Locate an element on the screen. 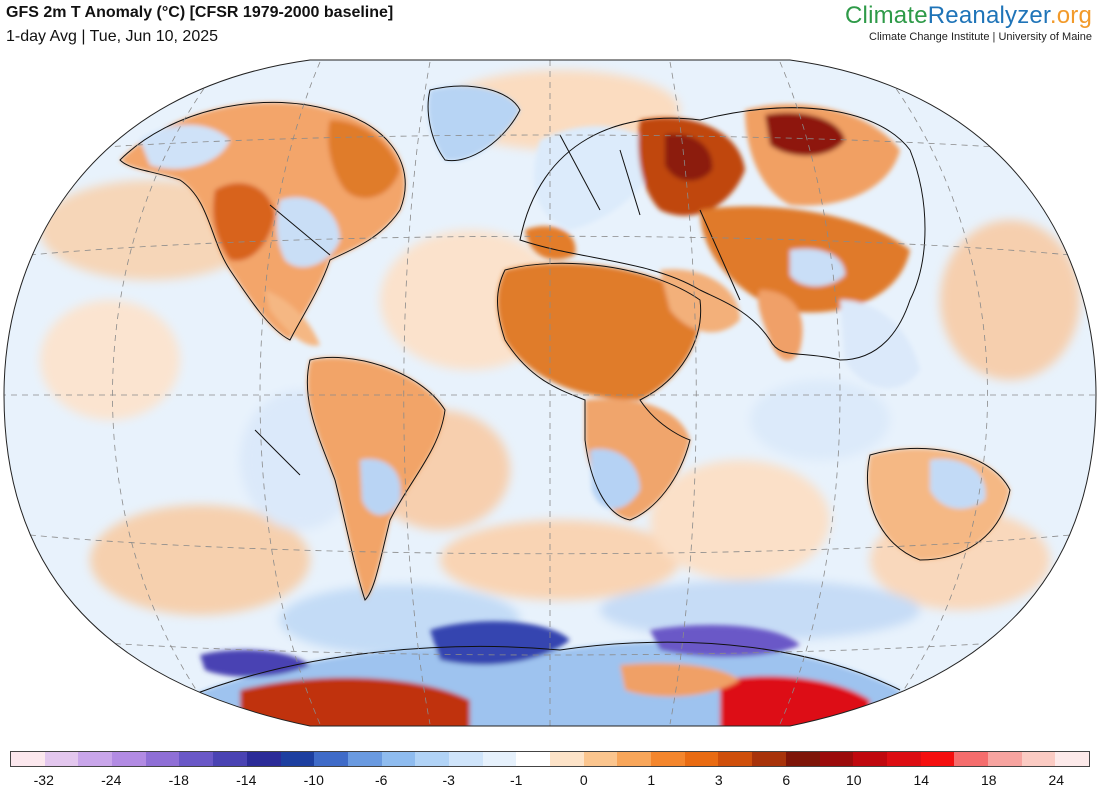  colorbar is located at coordinates (550, 759).